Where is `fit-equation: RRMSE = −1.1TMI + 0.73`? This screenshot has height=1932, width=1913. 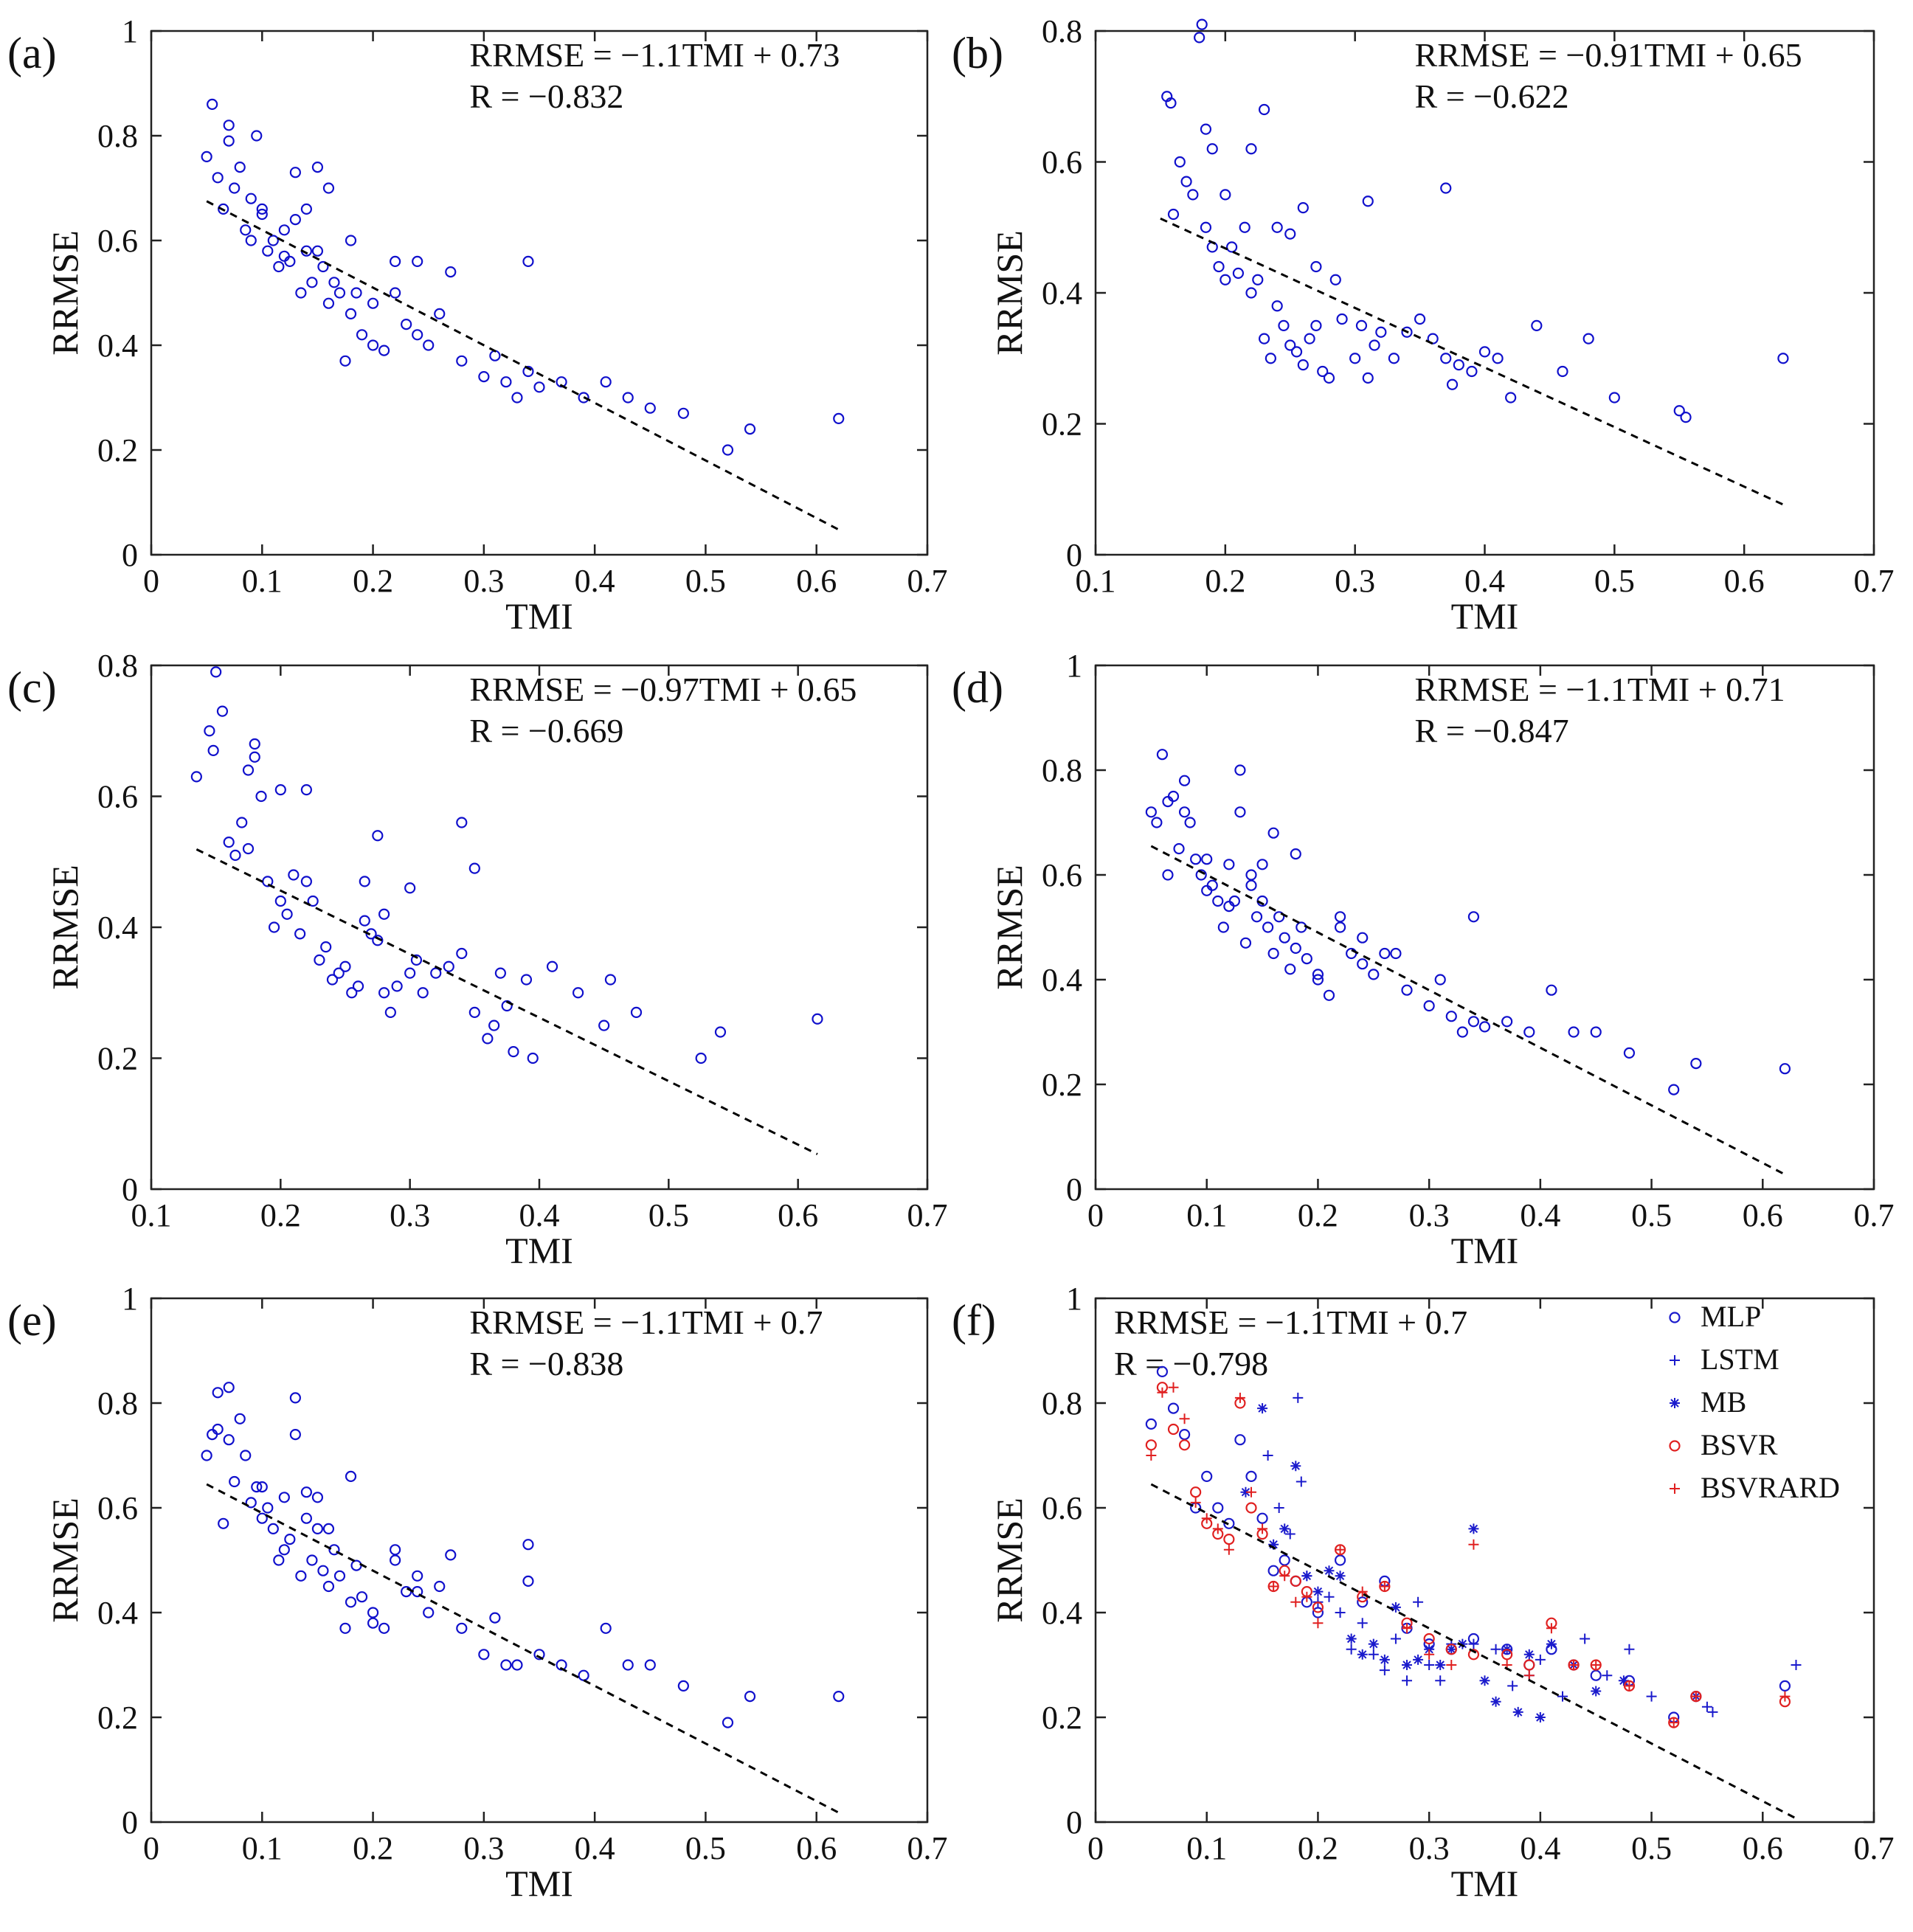 fit-equation: RRMSE = −1.1TMI + 0.73 is located at coordinates (654, 55).